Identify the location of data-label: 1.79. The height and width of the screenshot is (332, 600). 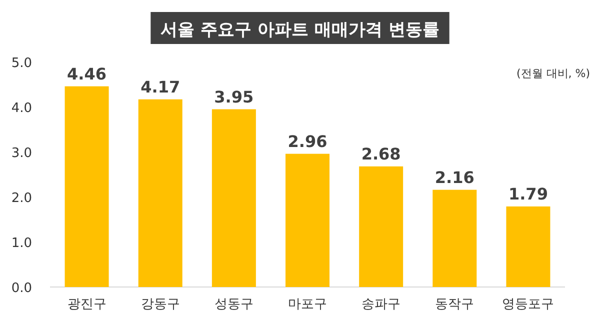
(528, 194).